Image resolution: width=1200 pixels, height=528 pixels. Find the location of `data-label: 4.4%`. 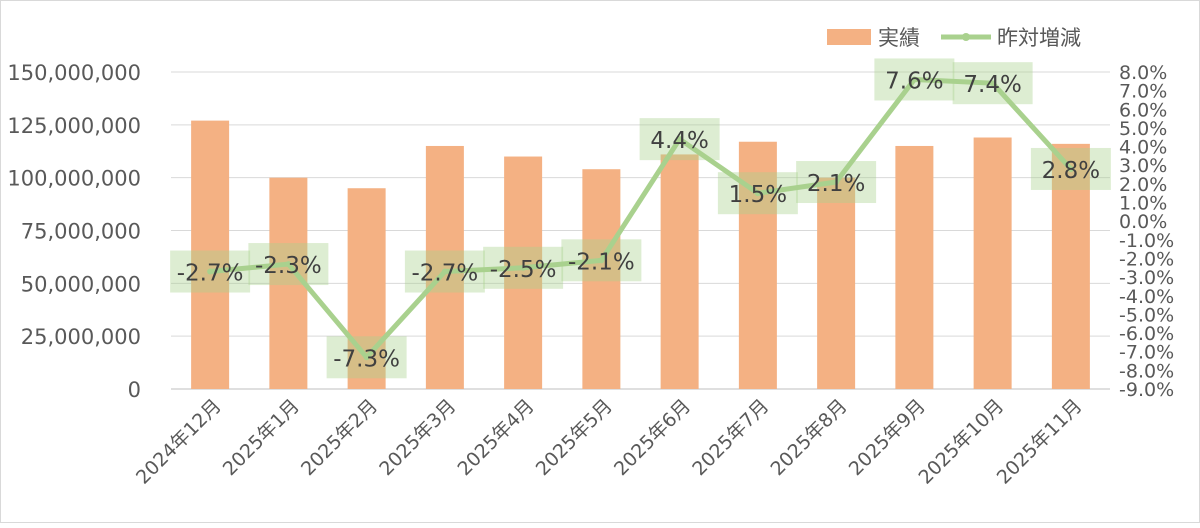

data-label: 4.4% is located at coordinates (679, 141).